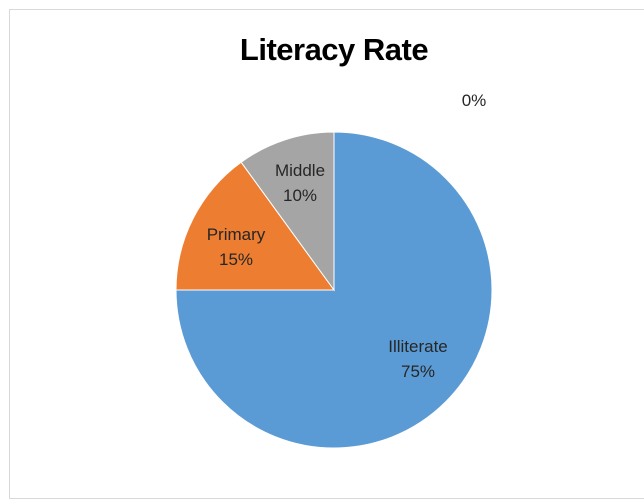  I want to click on pie-slice-primary, so click(255, 226).